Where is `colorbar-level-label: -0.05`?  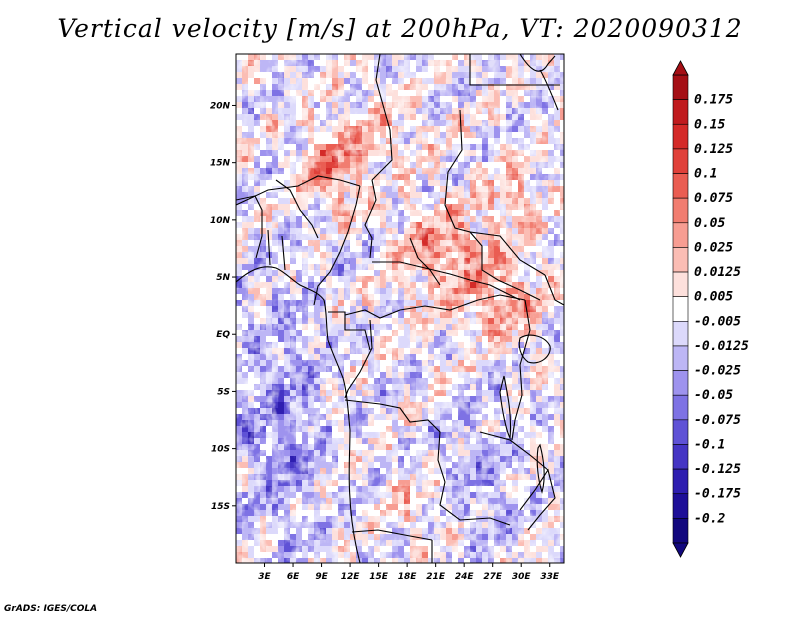
colorbar-level-label: -0.05 is located at coordinates (713, 395).